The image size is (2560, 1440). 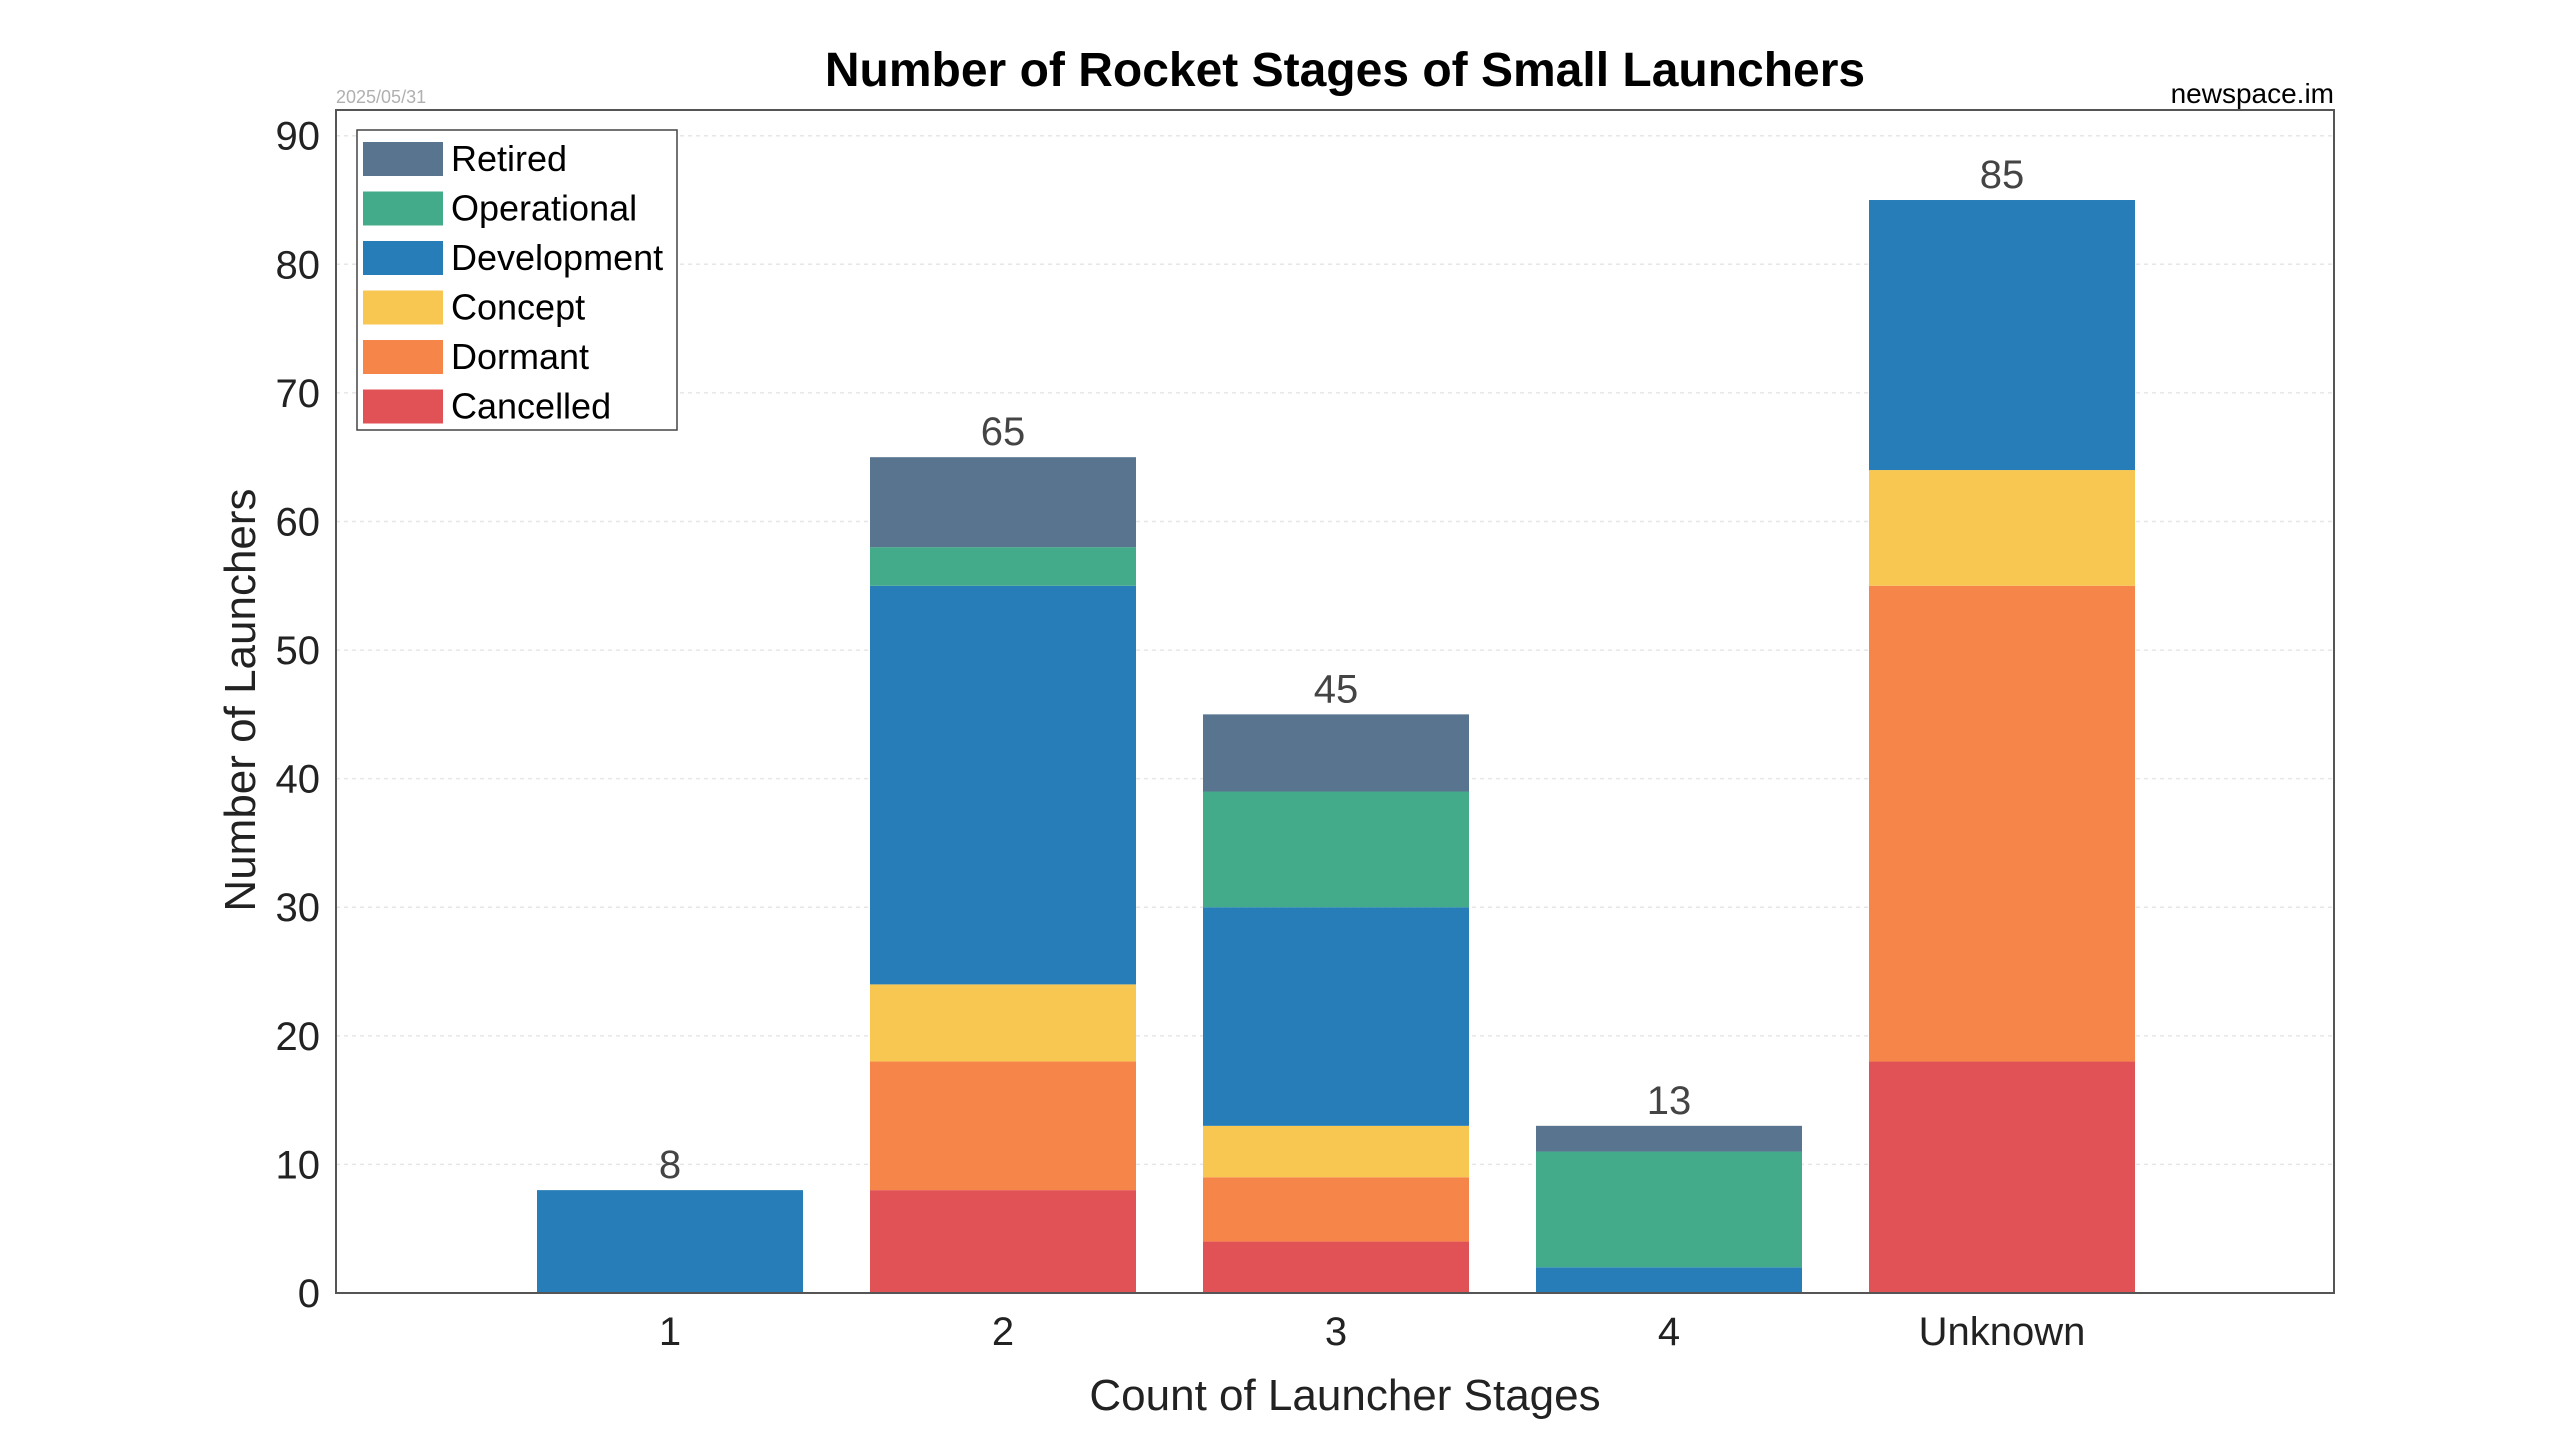 What do you see at coordinates (2252, 93) in the screenshot?
I see `source-label: newspace.im` at bounding box center [2252, 93].